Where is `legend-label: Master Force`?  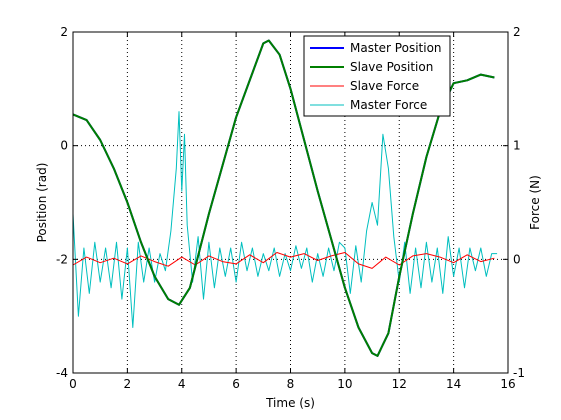 legend-label: Master Force is located at coordinates (388, 105).